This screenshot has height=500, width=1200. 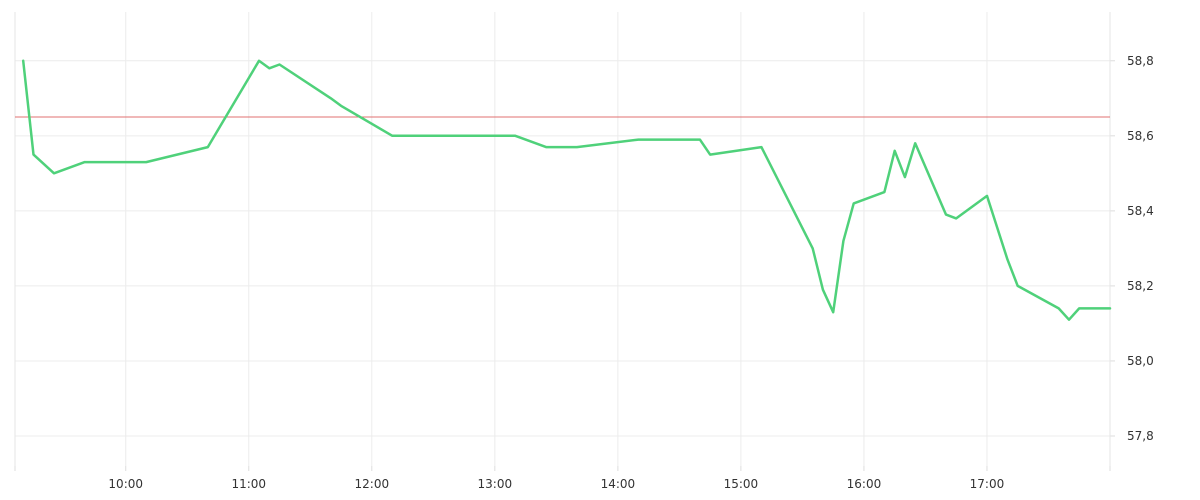 I want to click on y-tick-label: 58,8, so click(x=1140, y=61).